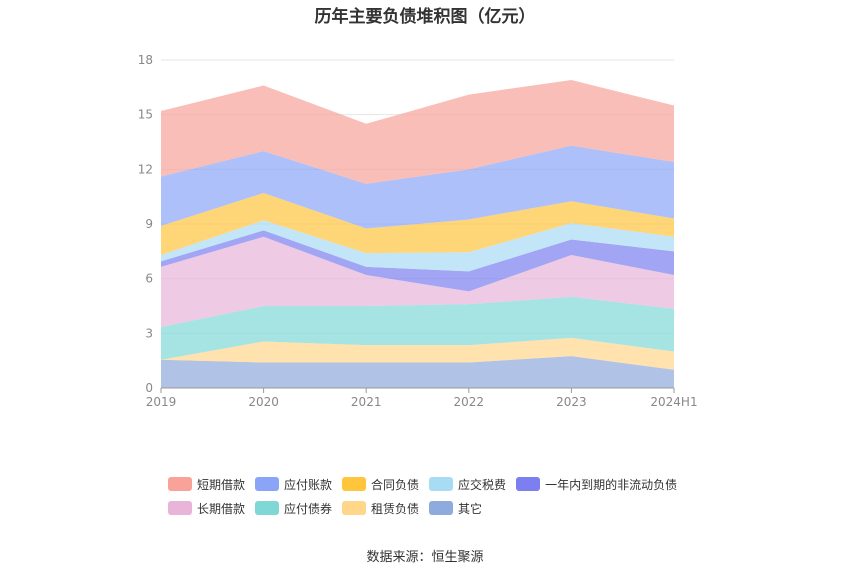 The image size is (850, 575). Describe the element at coordinates (221, 508) in the screenshot. I see `legend-label: 长期借款` at that location.